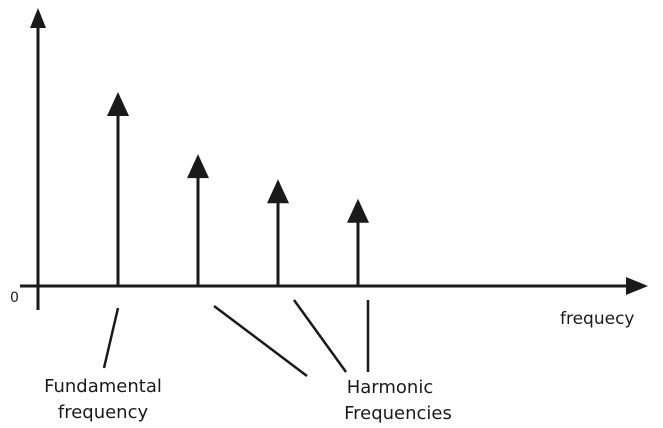 The image size is (663, 428). Describe the element at coordinates (103, 412) in the screenshot. I see `fundamental-label-line-2: frequency` at that location.